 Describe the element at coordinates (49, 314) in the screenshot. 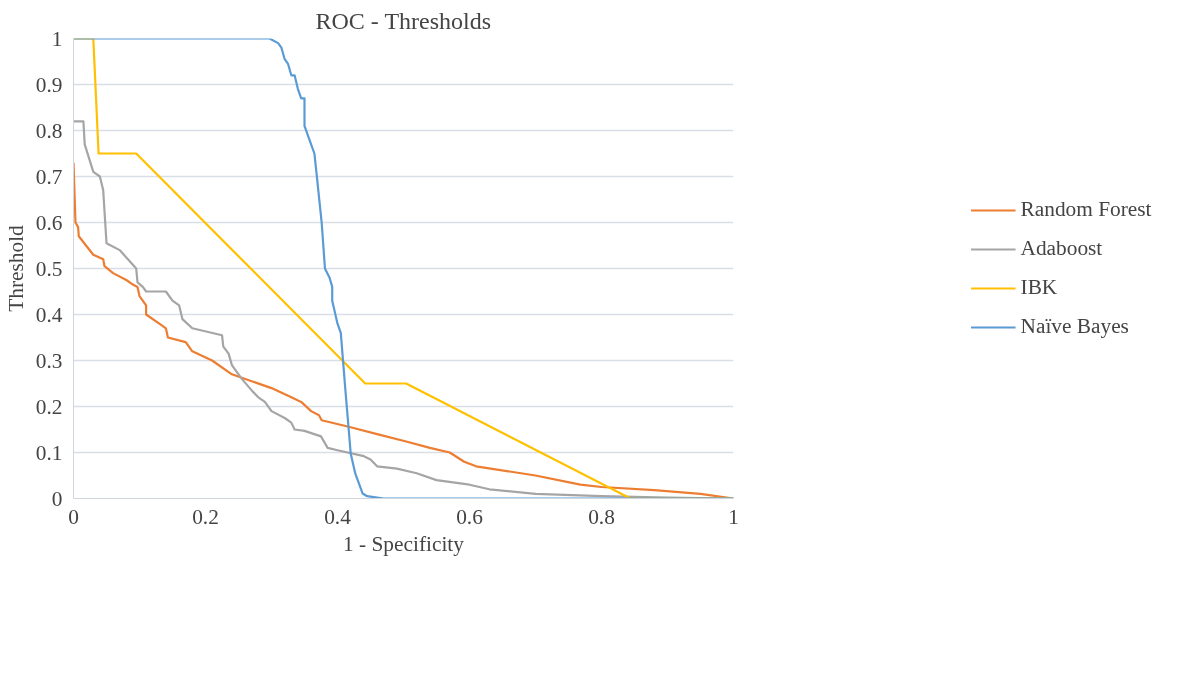

I see `y-tick-label: 0.4` at that location.